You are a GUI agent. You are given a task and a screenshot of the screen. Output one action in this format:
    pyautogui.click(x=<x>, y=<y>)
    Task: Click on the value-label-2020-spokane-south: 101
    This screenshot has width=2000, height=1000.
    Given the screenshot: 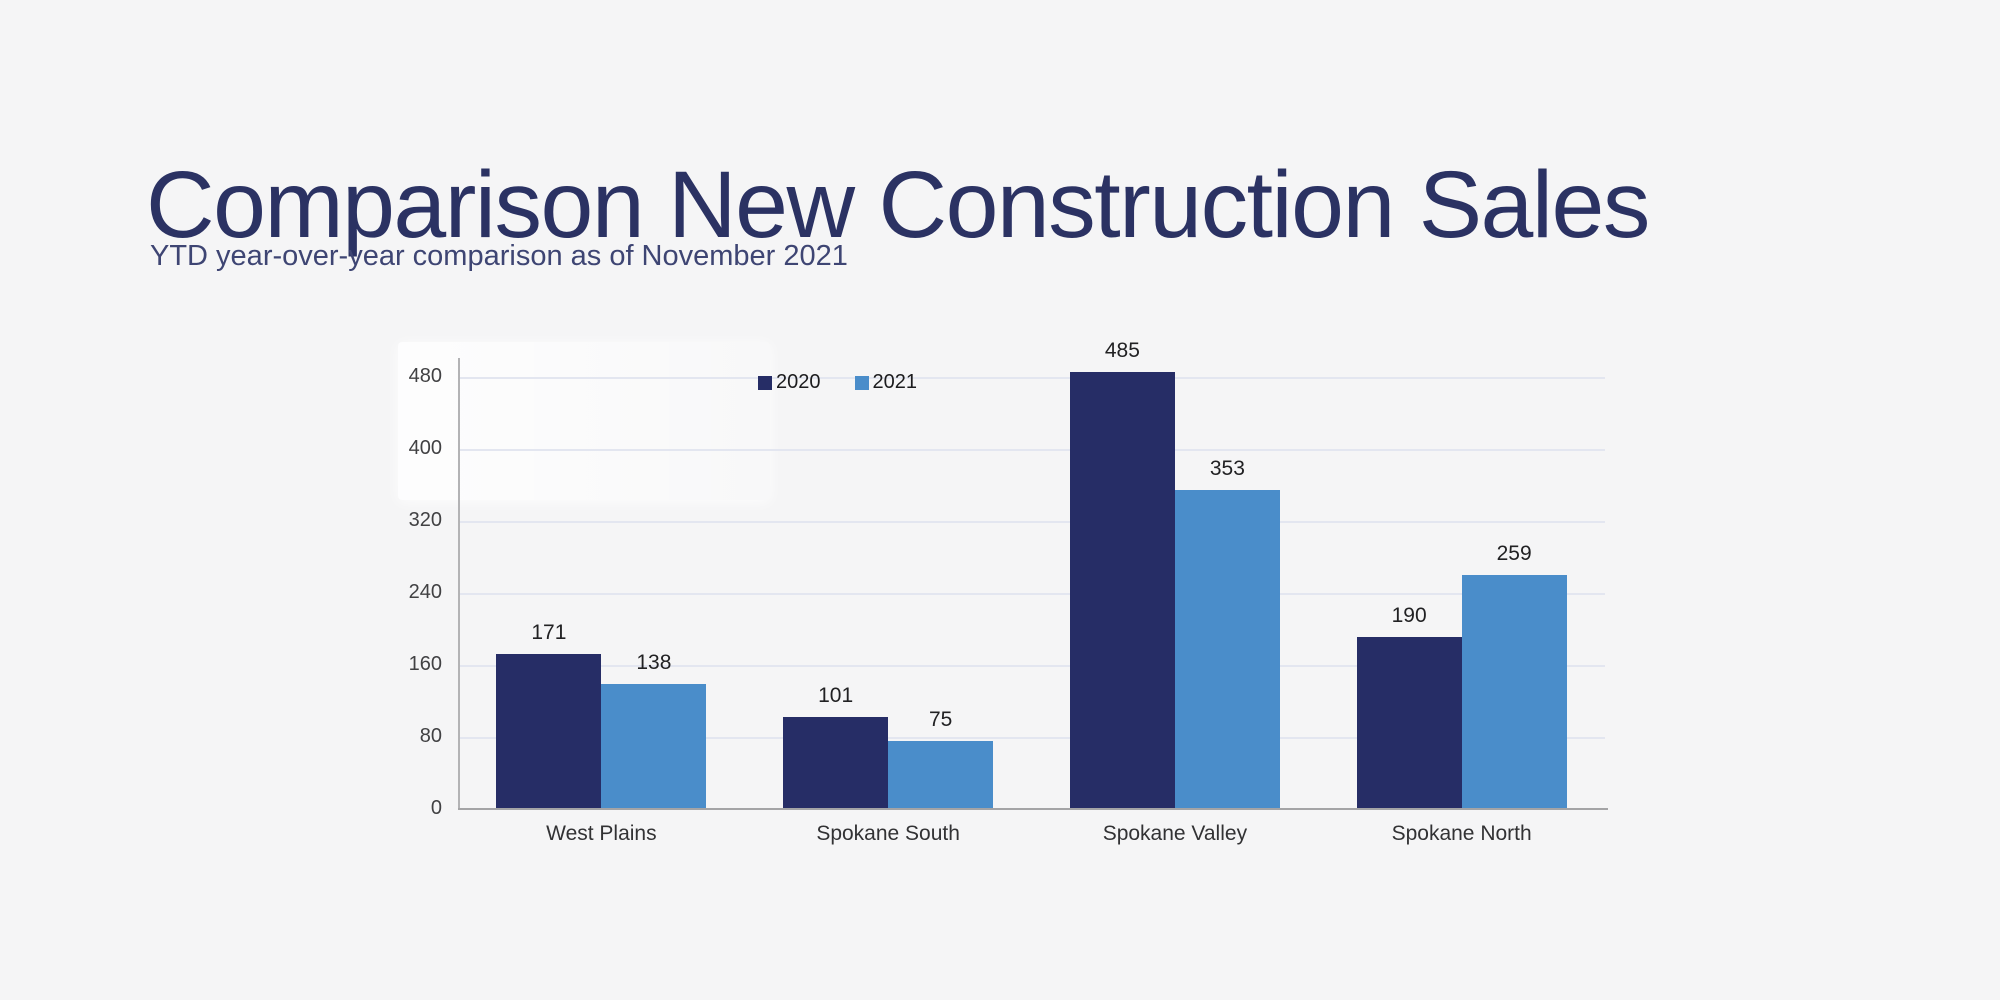 What is the action you would take?
    pyautogui.click(x=836, y=696)
    